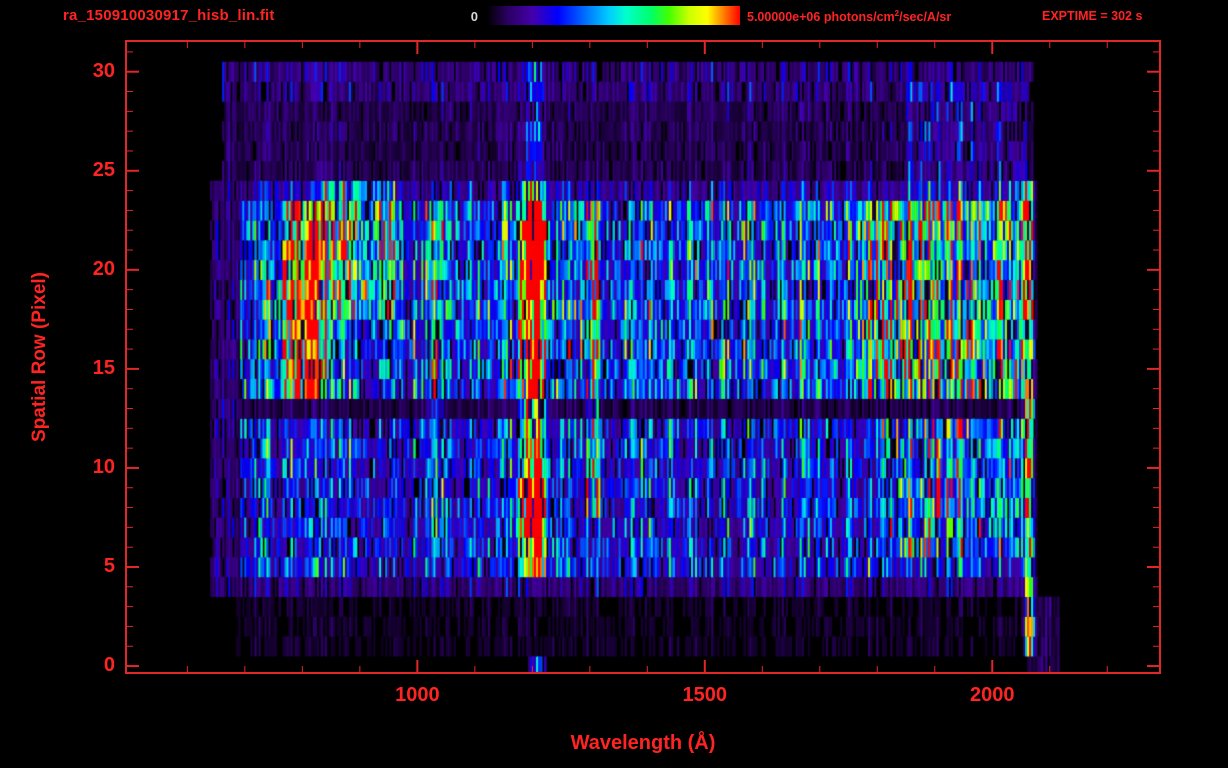 The image size is (1228, 768). What do you see at coordinates (925, 17) in the screenshot?
I see `colorbar-max-units: /sec/A/sr` at bounding box center [925, 17].